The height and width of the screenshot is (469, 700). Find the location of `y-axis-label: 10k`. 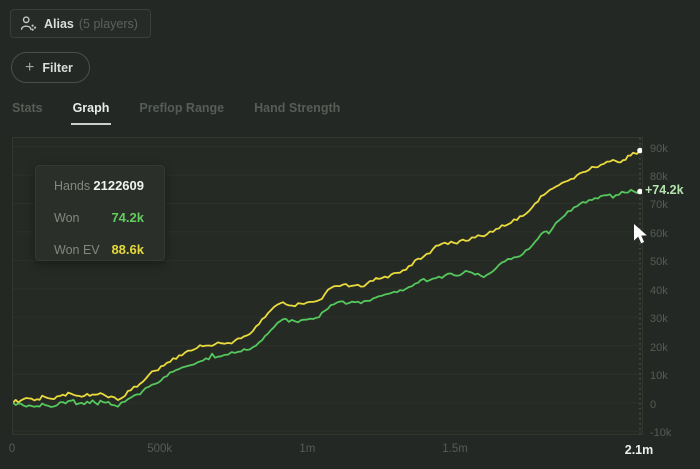

y-axis-label: 10k is located at coordinates (659, 376).